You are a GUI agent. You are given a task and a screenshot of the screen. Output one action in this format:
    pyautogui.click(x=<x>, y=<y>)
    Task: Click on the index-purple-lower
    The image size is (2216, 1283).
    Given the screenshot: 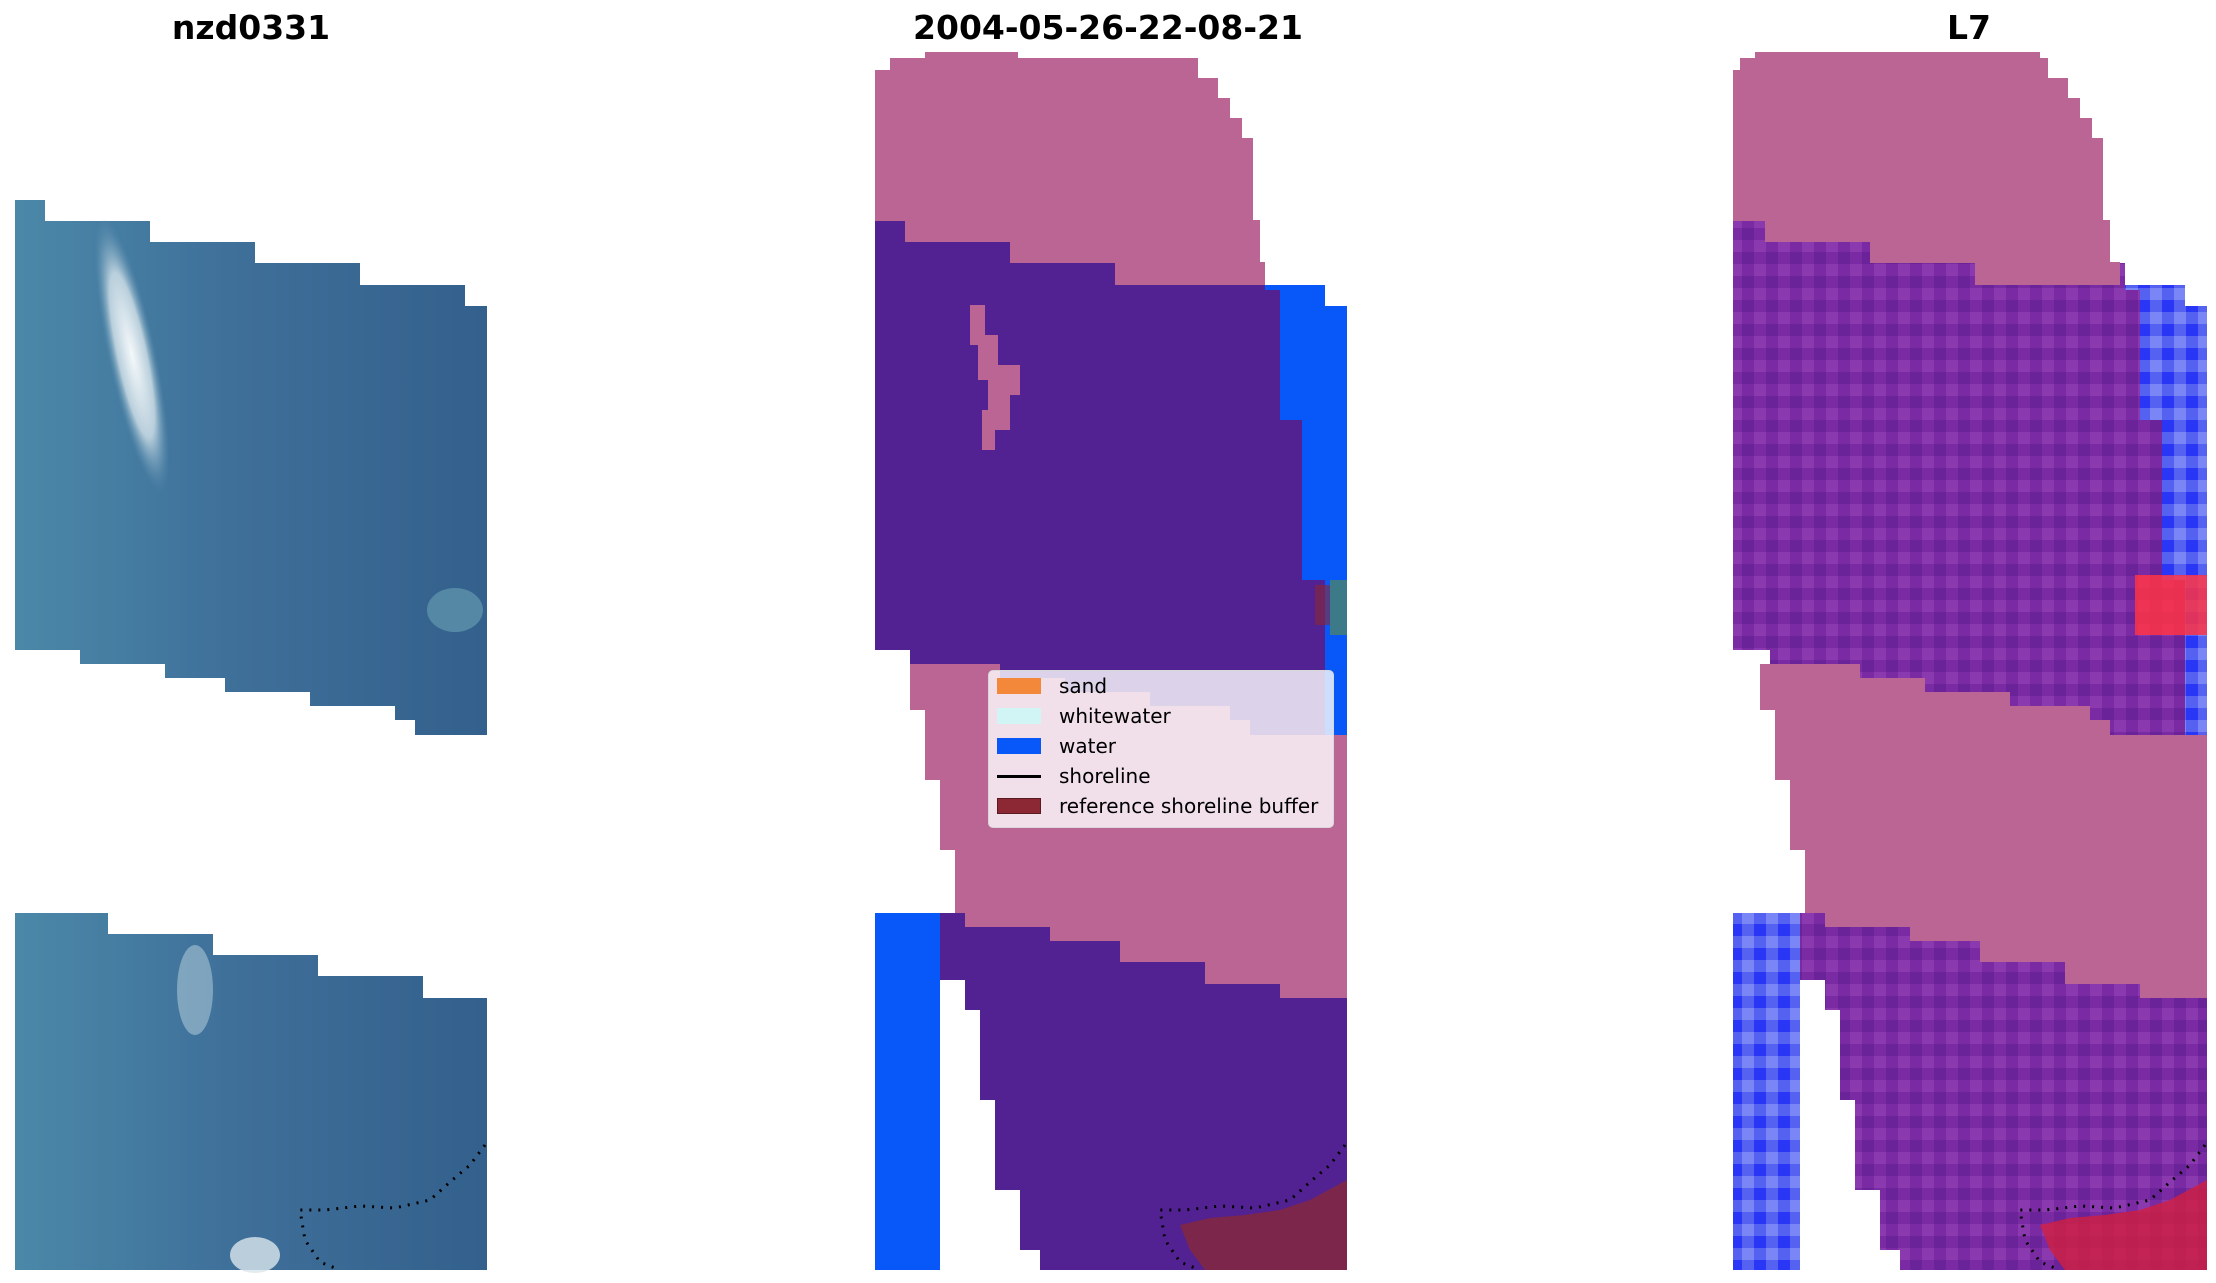 What is the action you would take?
    pyautogui.click(x=2003, y=1091)
    